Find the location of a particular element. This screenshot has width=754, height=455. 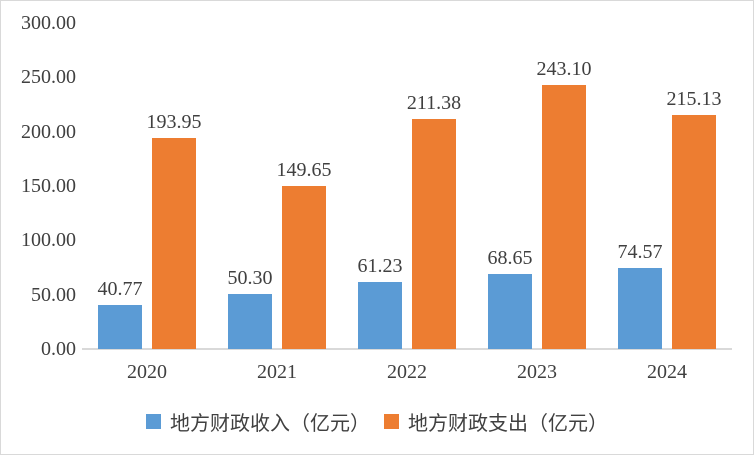

y-axis-tick-label: 250.00 is located at coordinates (48, 77).